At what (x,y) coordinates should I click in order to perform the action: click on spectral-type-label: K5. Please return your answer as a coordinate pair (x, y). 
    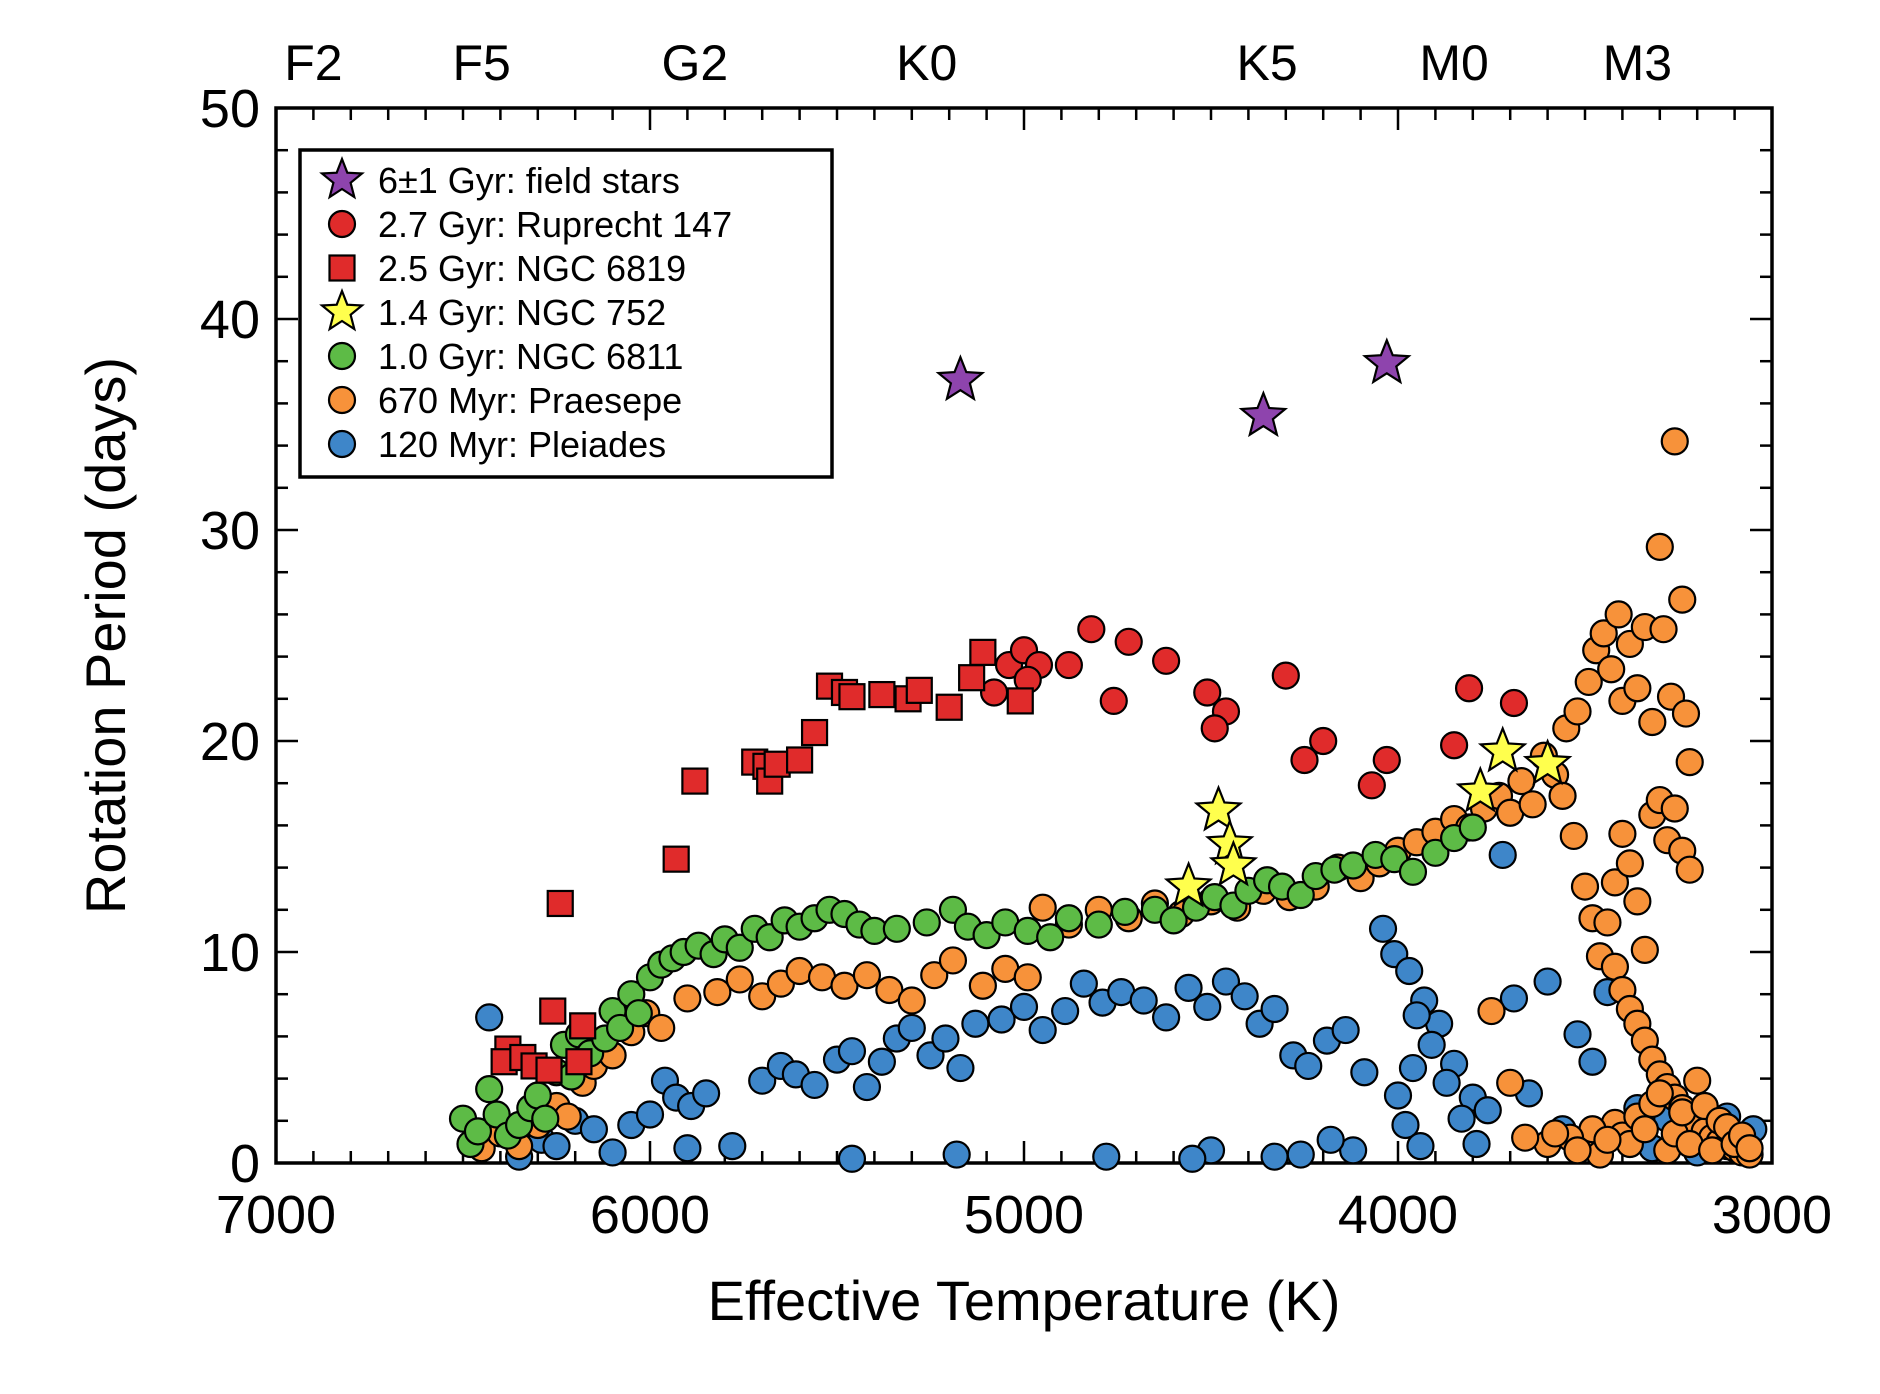
    Looking at the image, I should click on (1267, 63).